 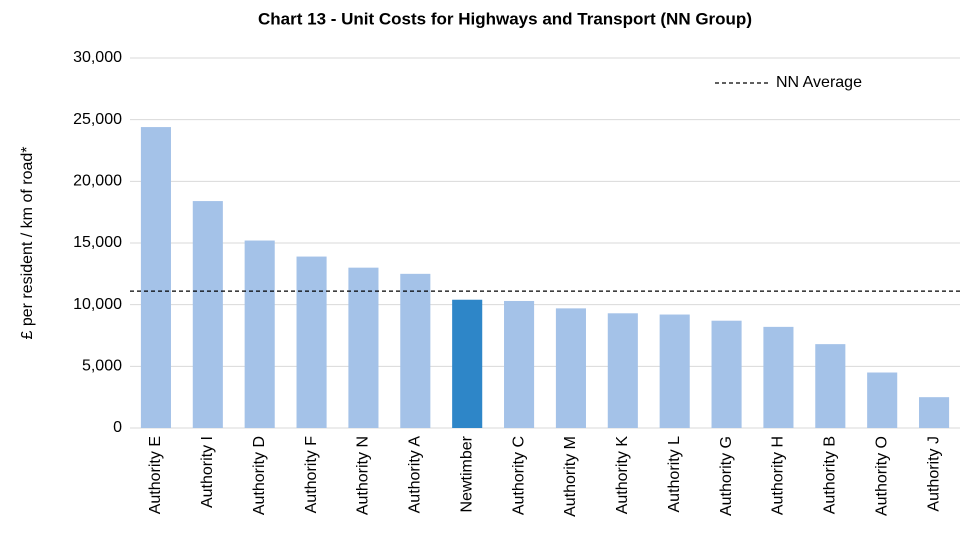 I want to click on x-tick-label: Authority L, so click(x=674, y=474).